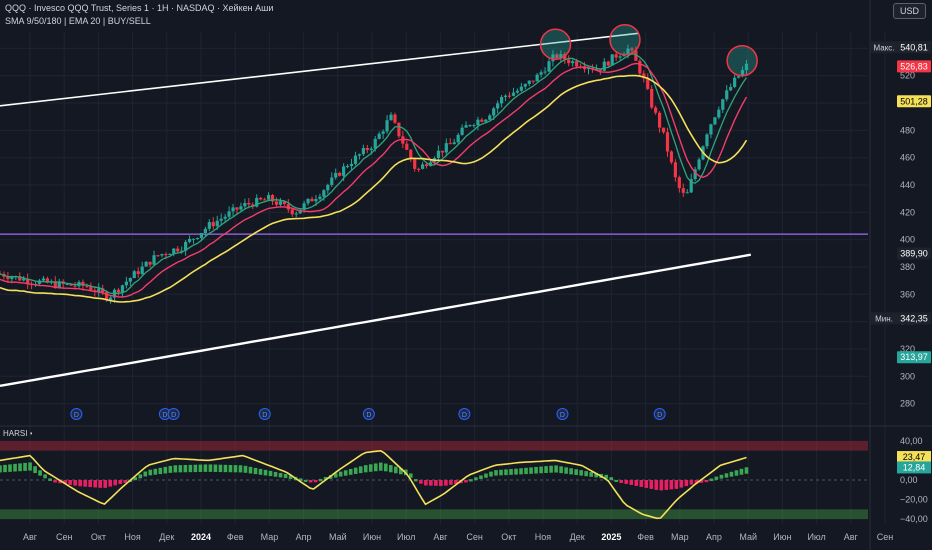  What do you see at coordinates (914, 66) in the screenshot?
I see `price-label: 526,83` at bounding box center [914, 66].